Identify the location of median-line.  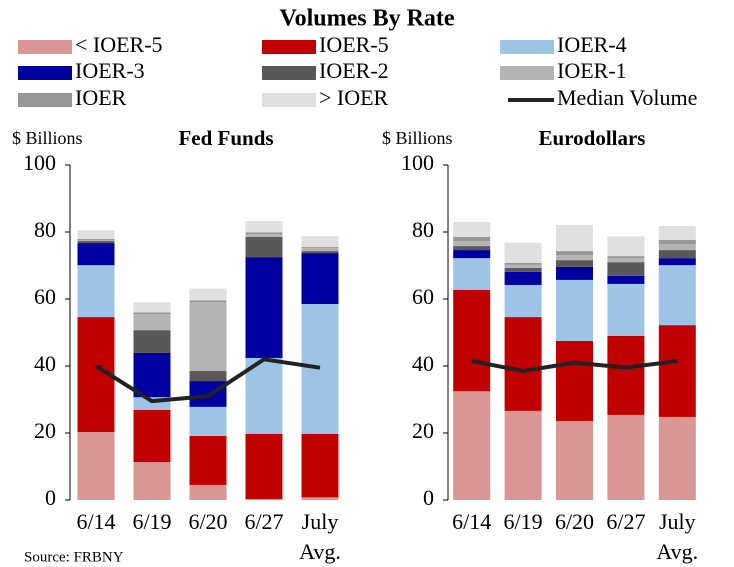
(207, 380).